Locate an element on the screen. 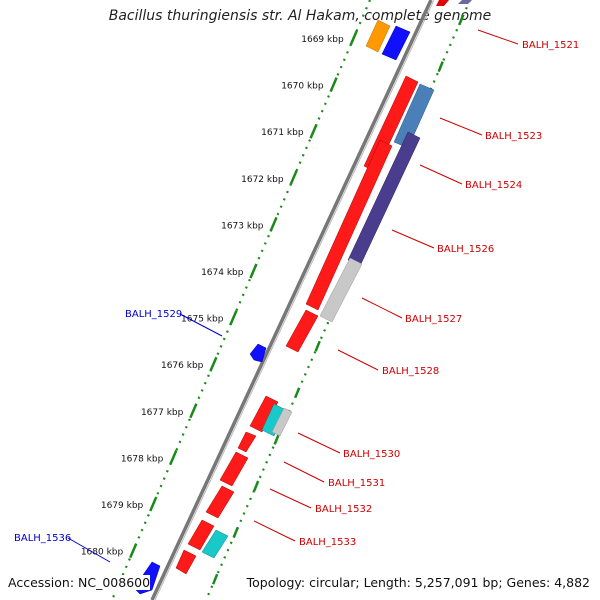 The image size is (600, 600). orange-feature is located at coordinates (378, 36).